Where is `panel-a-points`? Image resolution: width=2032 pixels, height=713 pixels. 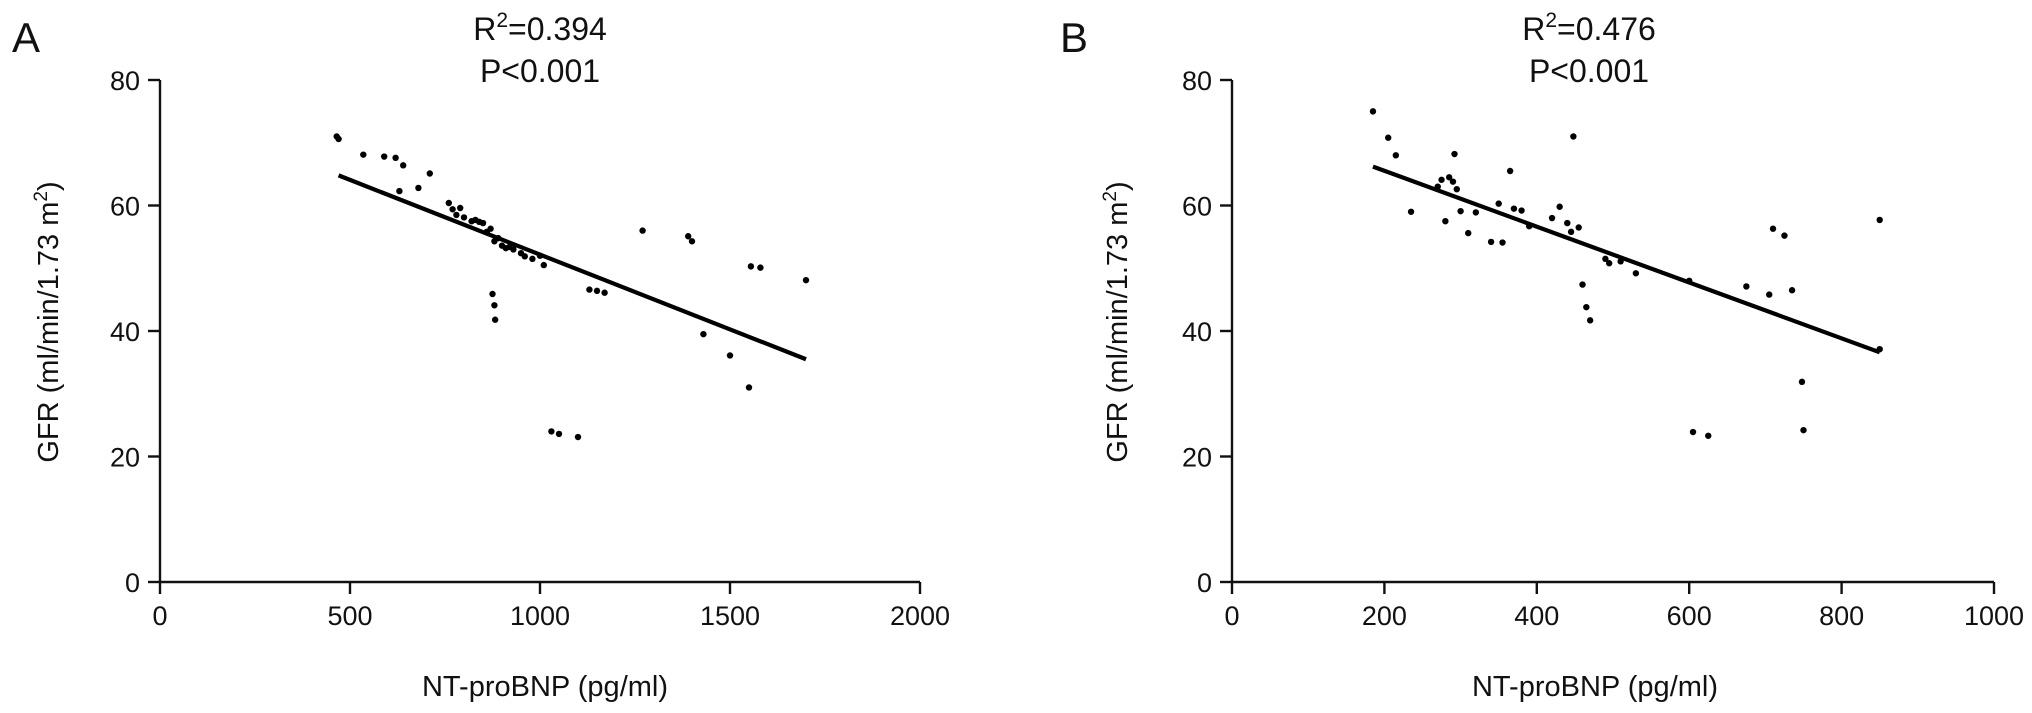
panel-a-points is located at coordinates (571, 287).